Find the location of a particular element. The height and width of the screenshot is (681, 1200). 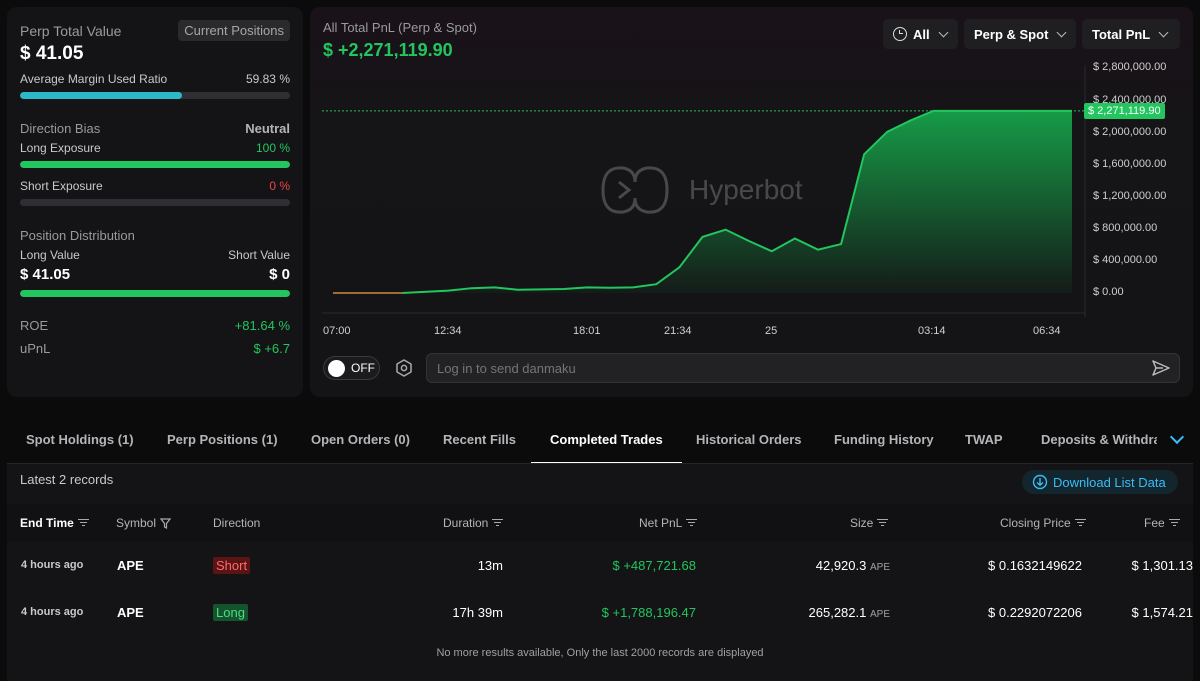

long-value: $ 41.05 is located at coordinates (45, 274).